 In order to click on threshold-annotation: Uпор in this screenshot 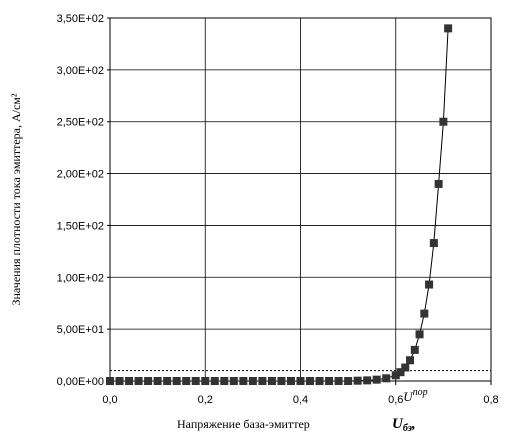, I will do `click(415, 395)`.